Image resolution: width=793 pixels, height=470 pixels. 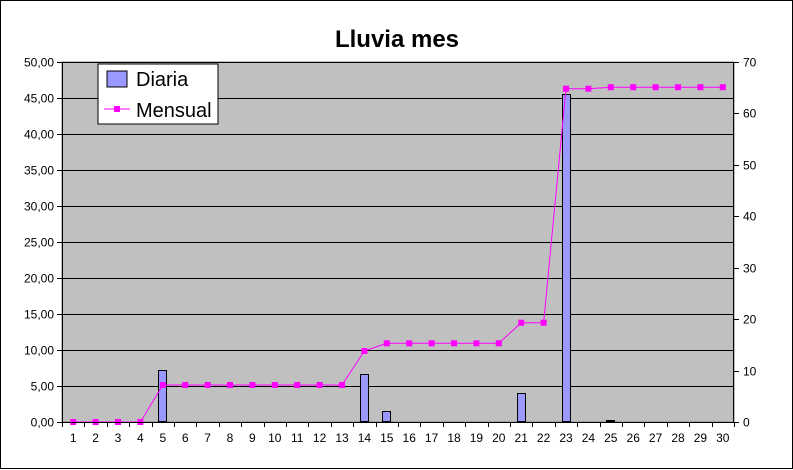 I want to click on left-axis-tick-label: 35,00, so click(x=39, y=171).